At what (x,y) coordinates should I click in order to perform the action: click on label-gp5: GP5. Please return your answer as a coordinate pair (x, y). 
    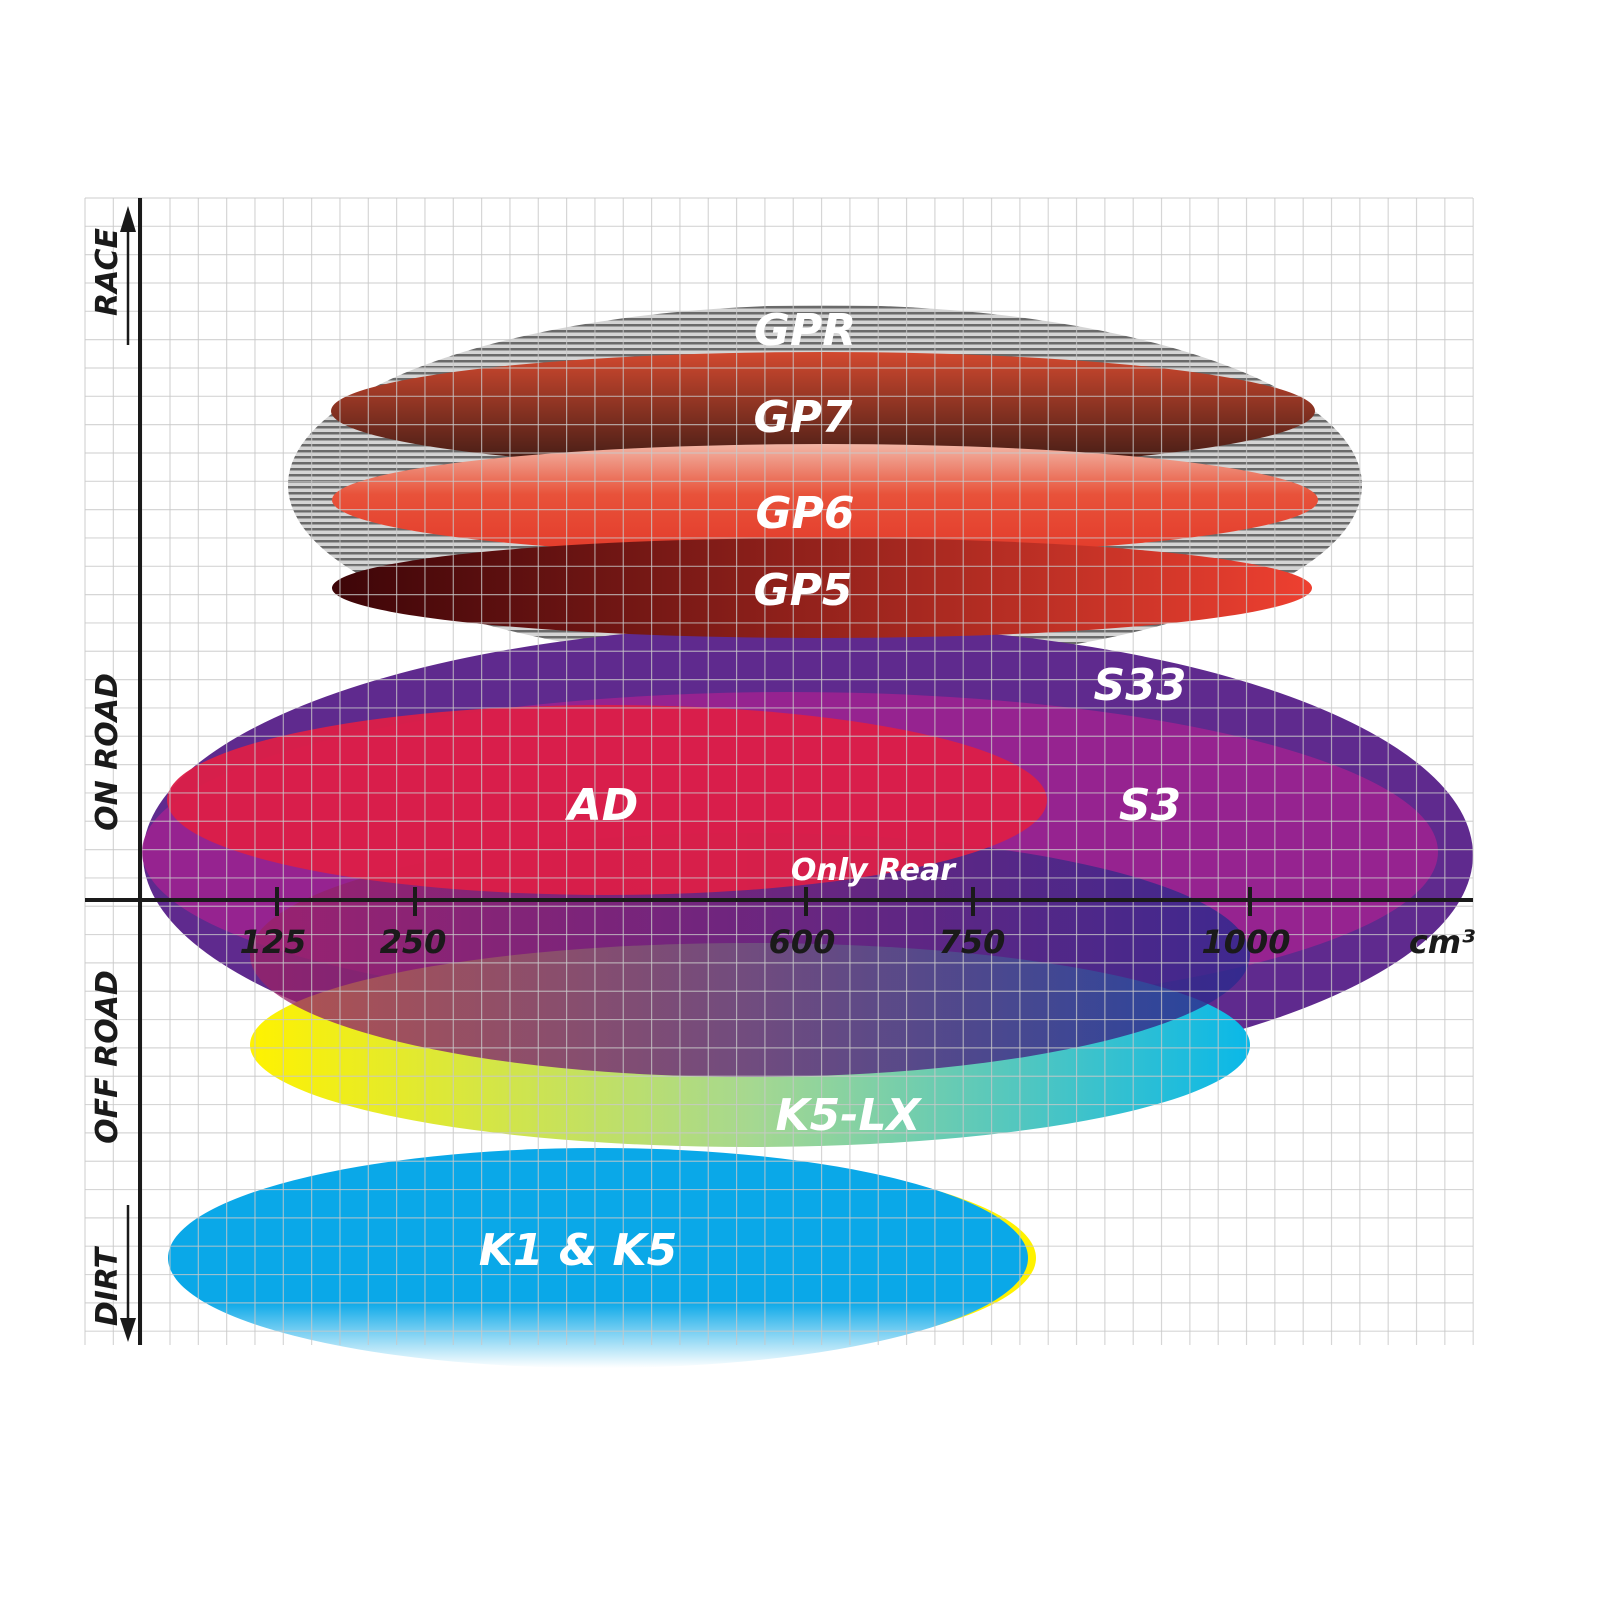
    Looking at the image, I should click on (803, 590).